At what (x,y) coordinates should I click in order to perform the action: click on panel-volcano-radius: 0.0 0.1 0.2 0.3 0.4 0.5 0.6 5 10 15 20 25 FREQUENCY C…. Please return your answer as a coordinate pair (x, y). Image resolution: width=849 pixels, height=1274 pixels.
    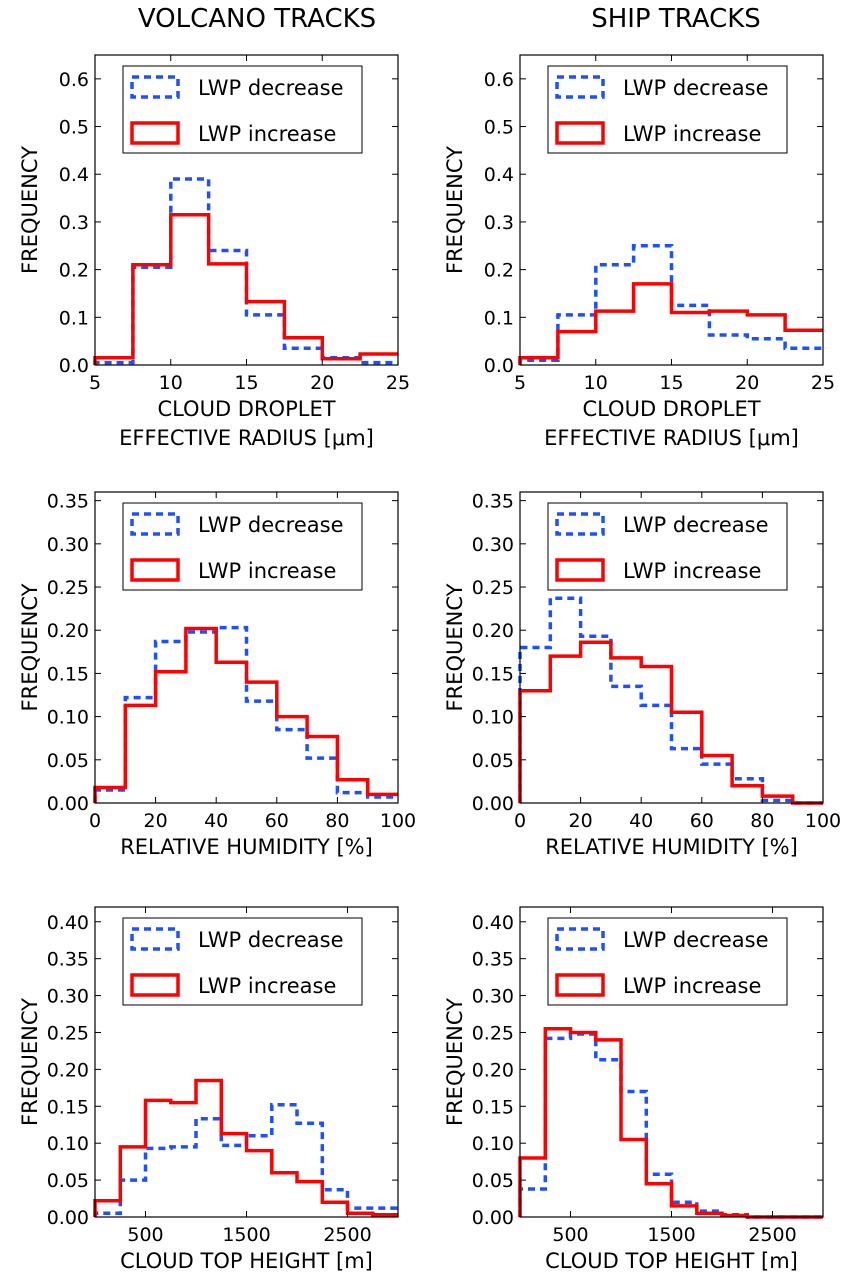
    Looking at the image, I should click on (214, 252).